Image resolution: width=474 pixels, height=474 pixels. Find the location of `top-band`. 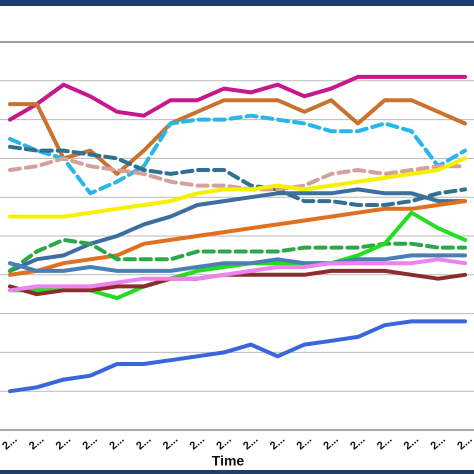

top-band is located at coordinates (237, 3).